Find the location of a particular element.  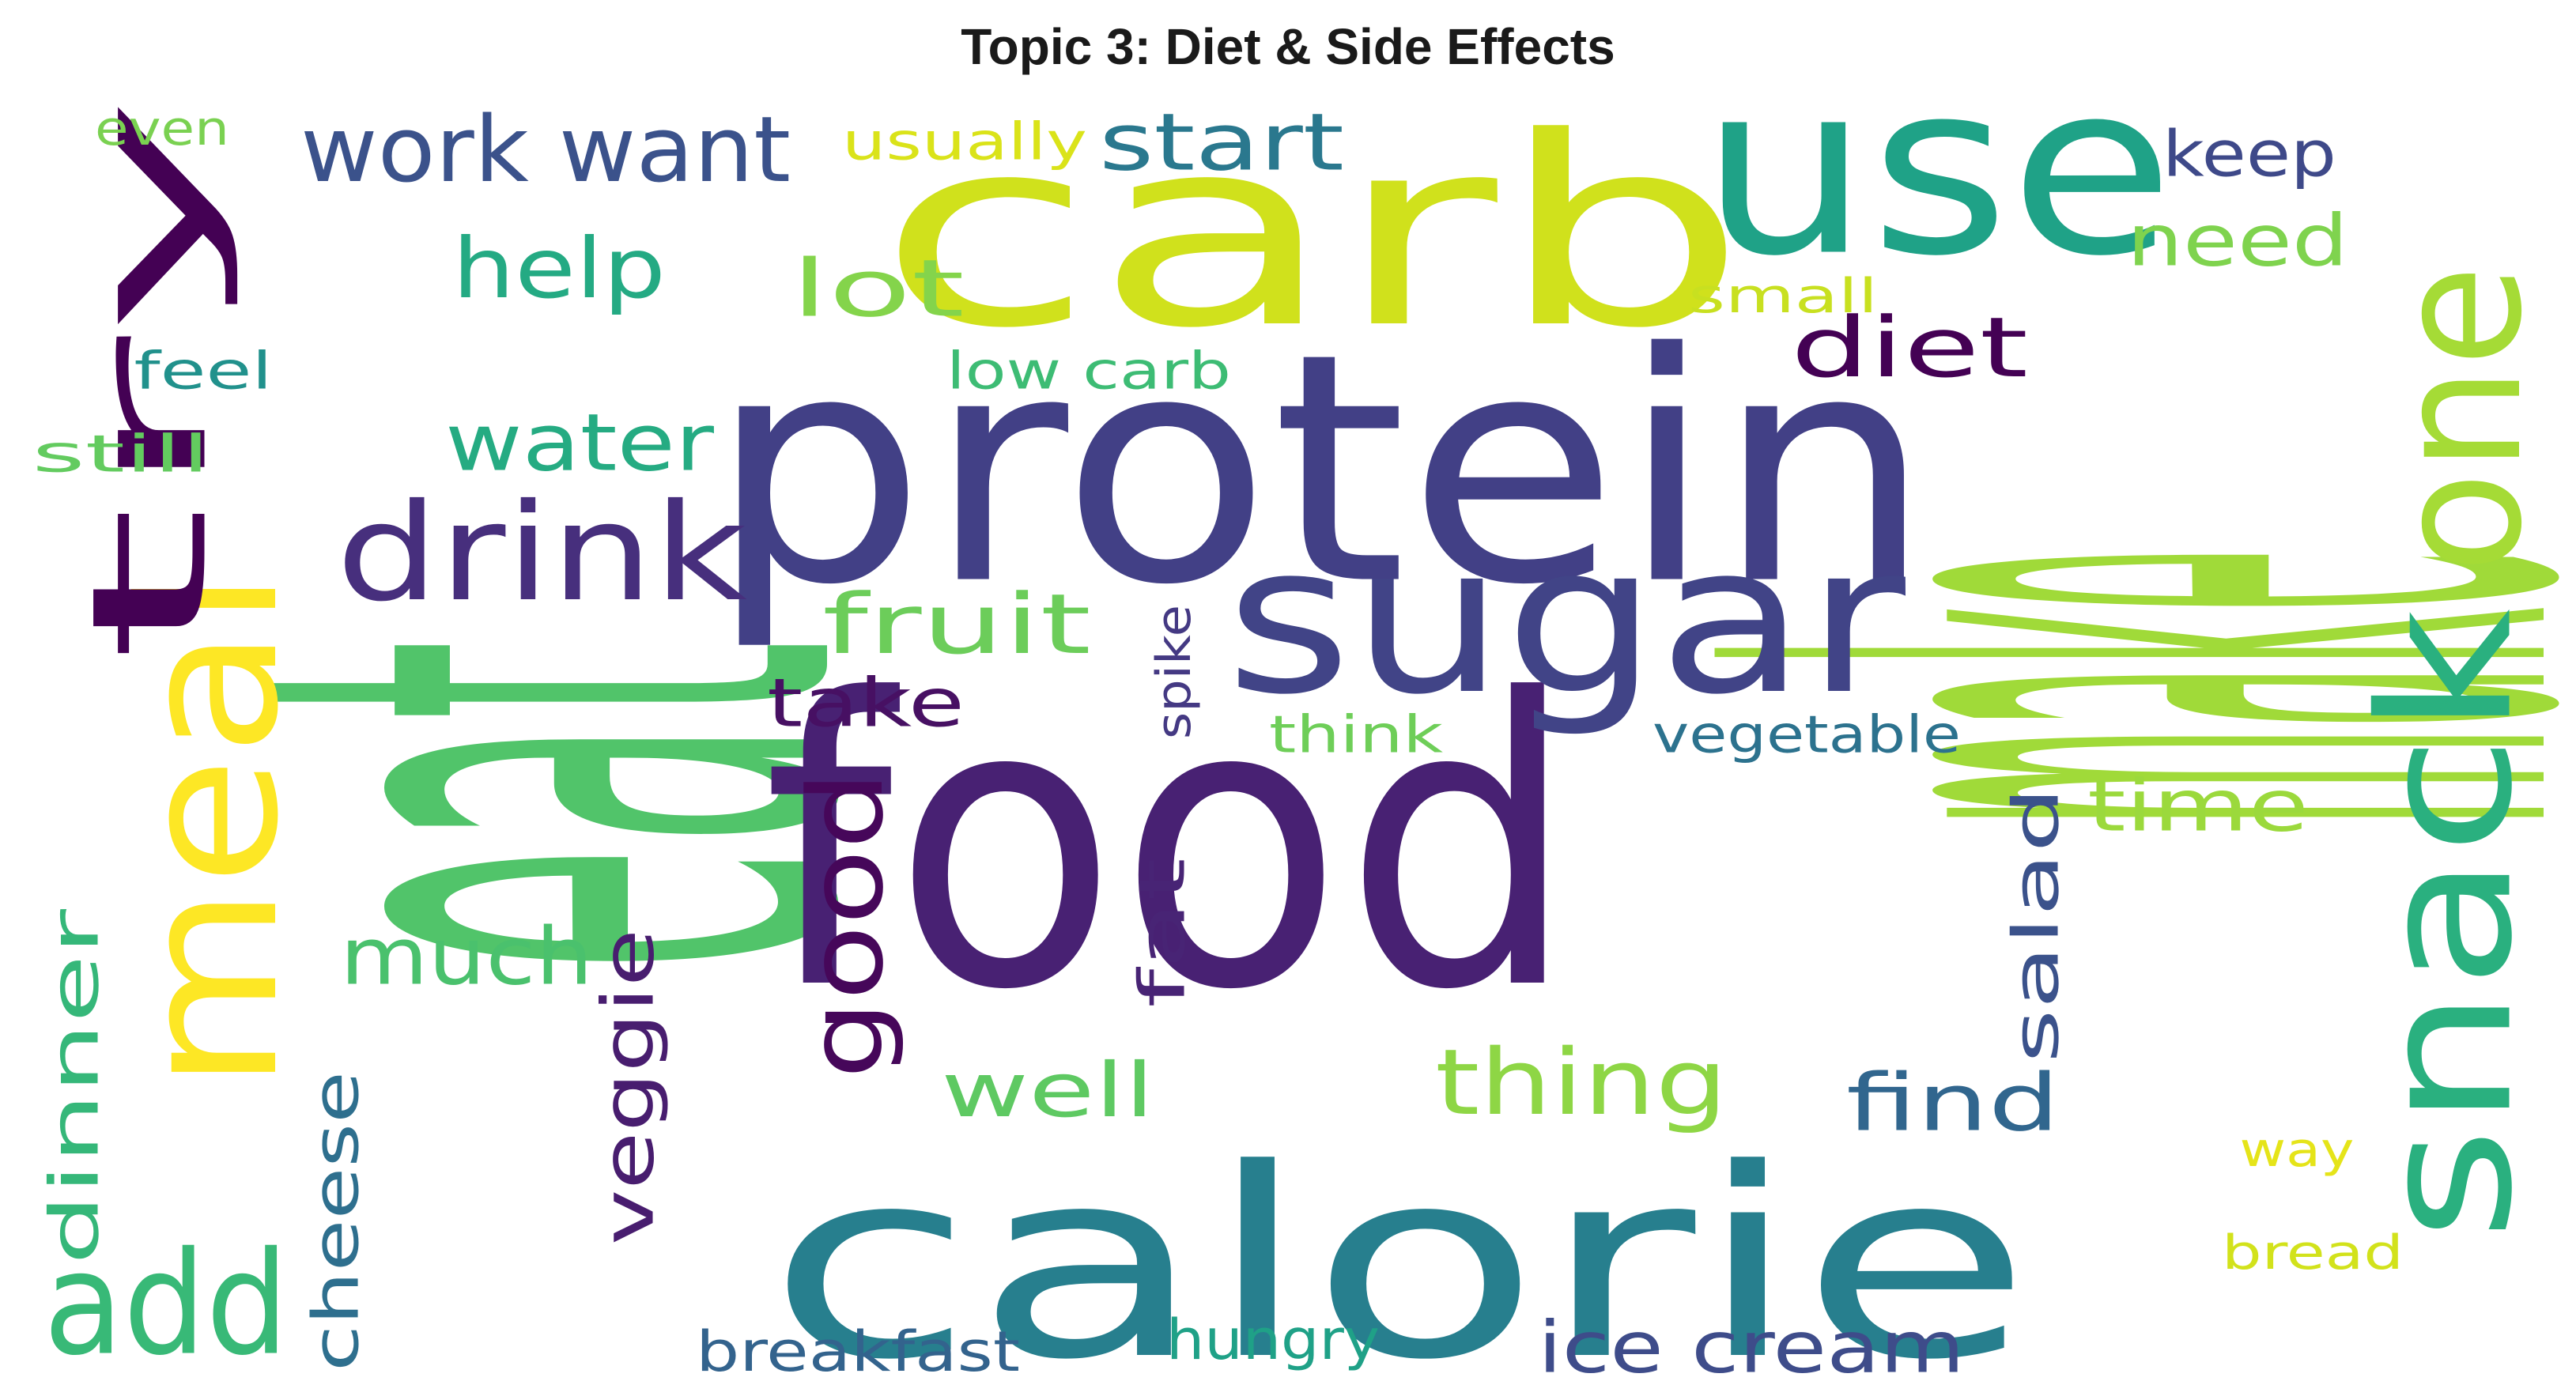

word-calorie: calorie is located at coordinates (1399, 1256).